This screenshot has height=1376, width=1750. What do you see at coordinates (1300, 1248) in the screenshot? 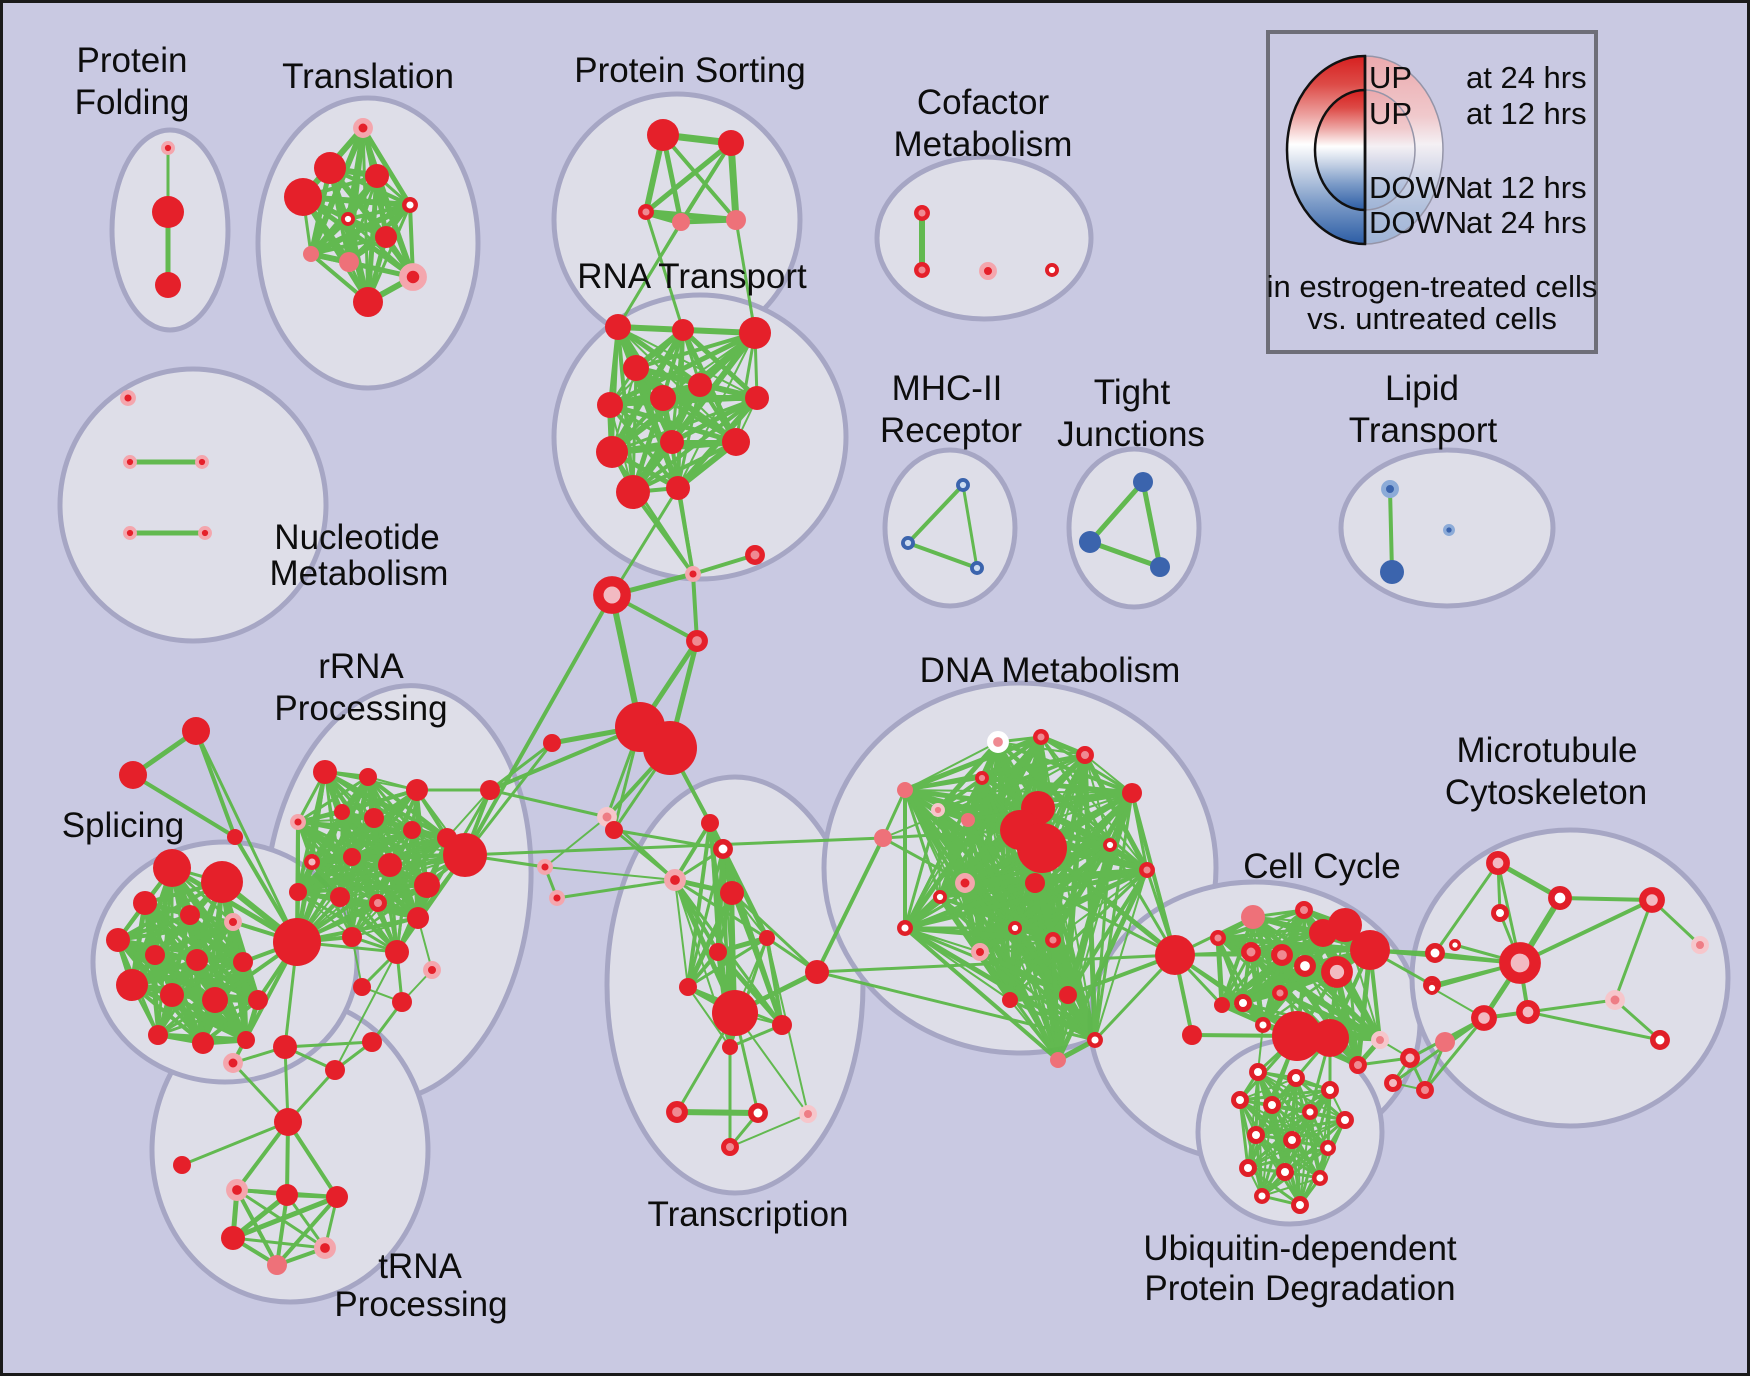
I see `cluster-label-ubiquitin-degradation: Ubiquitin-dependent` at bounding box center [1300, 1248].